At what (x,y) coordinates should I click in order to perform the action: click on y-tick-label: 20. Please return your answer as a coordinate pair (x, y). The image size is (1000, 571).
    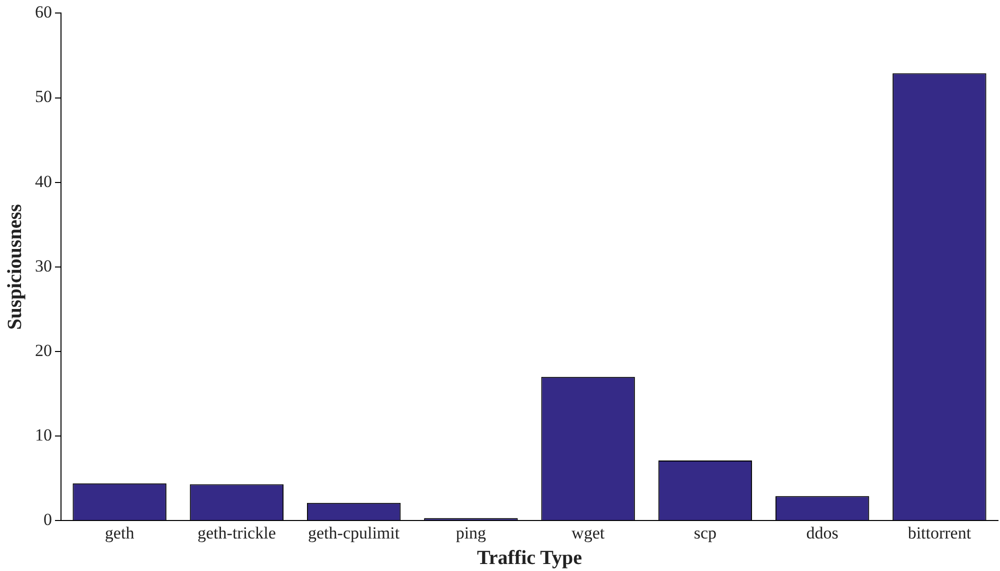
    Looking at the image, I should click on (43, 350).